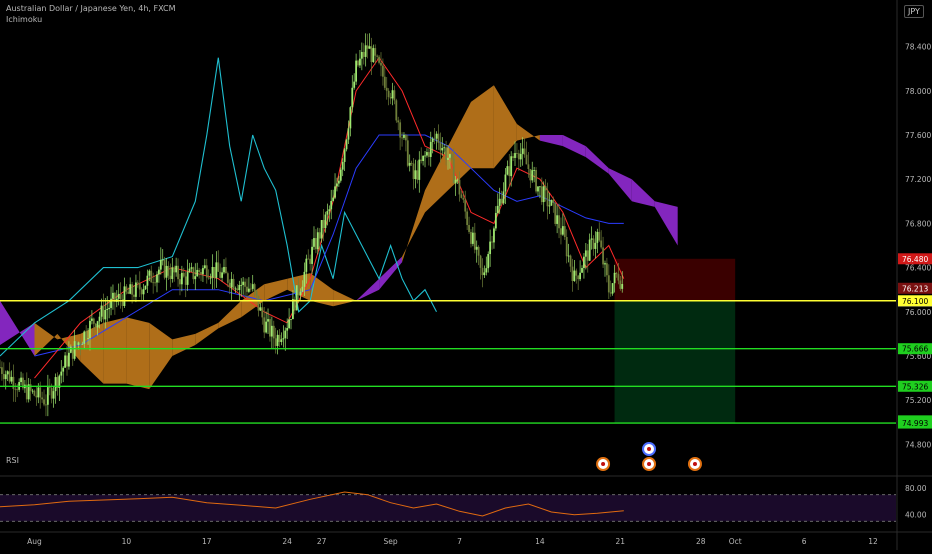 The width and height of the screenshot is (932, 554). Describe the element at coordinates (918, 268) in the screenshot. I see `y-tick-label: 76.400` at that location.